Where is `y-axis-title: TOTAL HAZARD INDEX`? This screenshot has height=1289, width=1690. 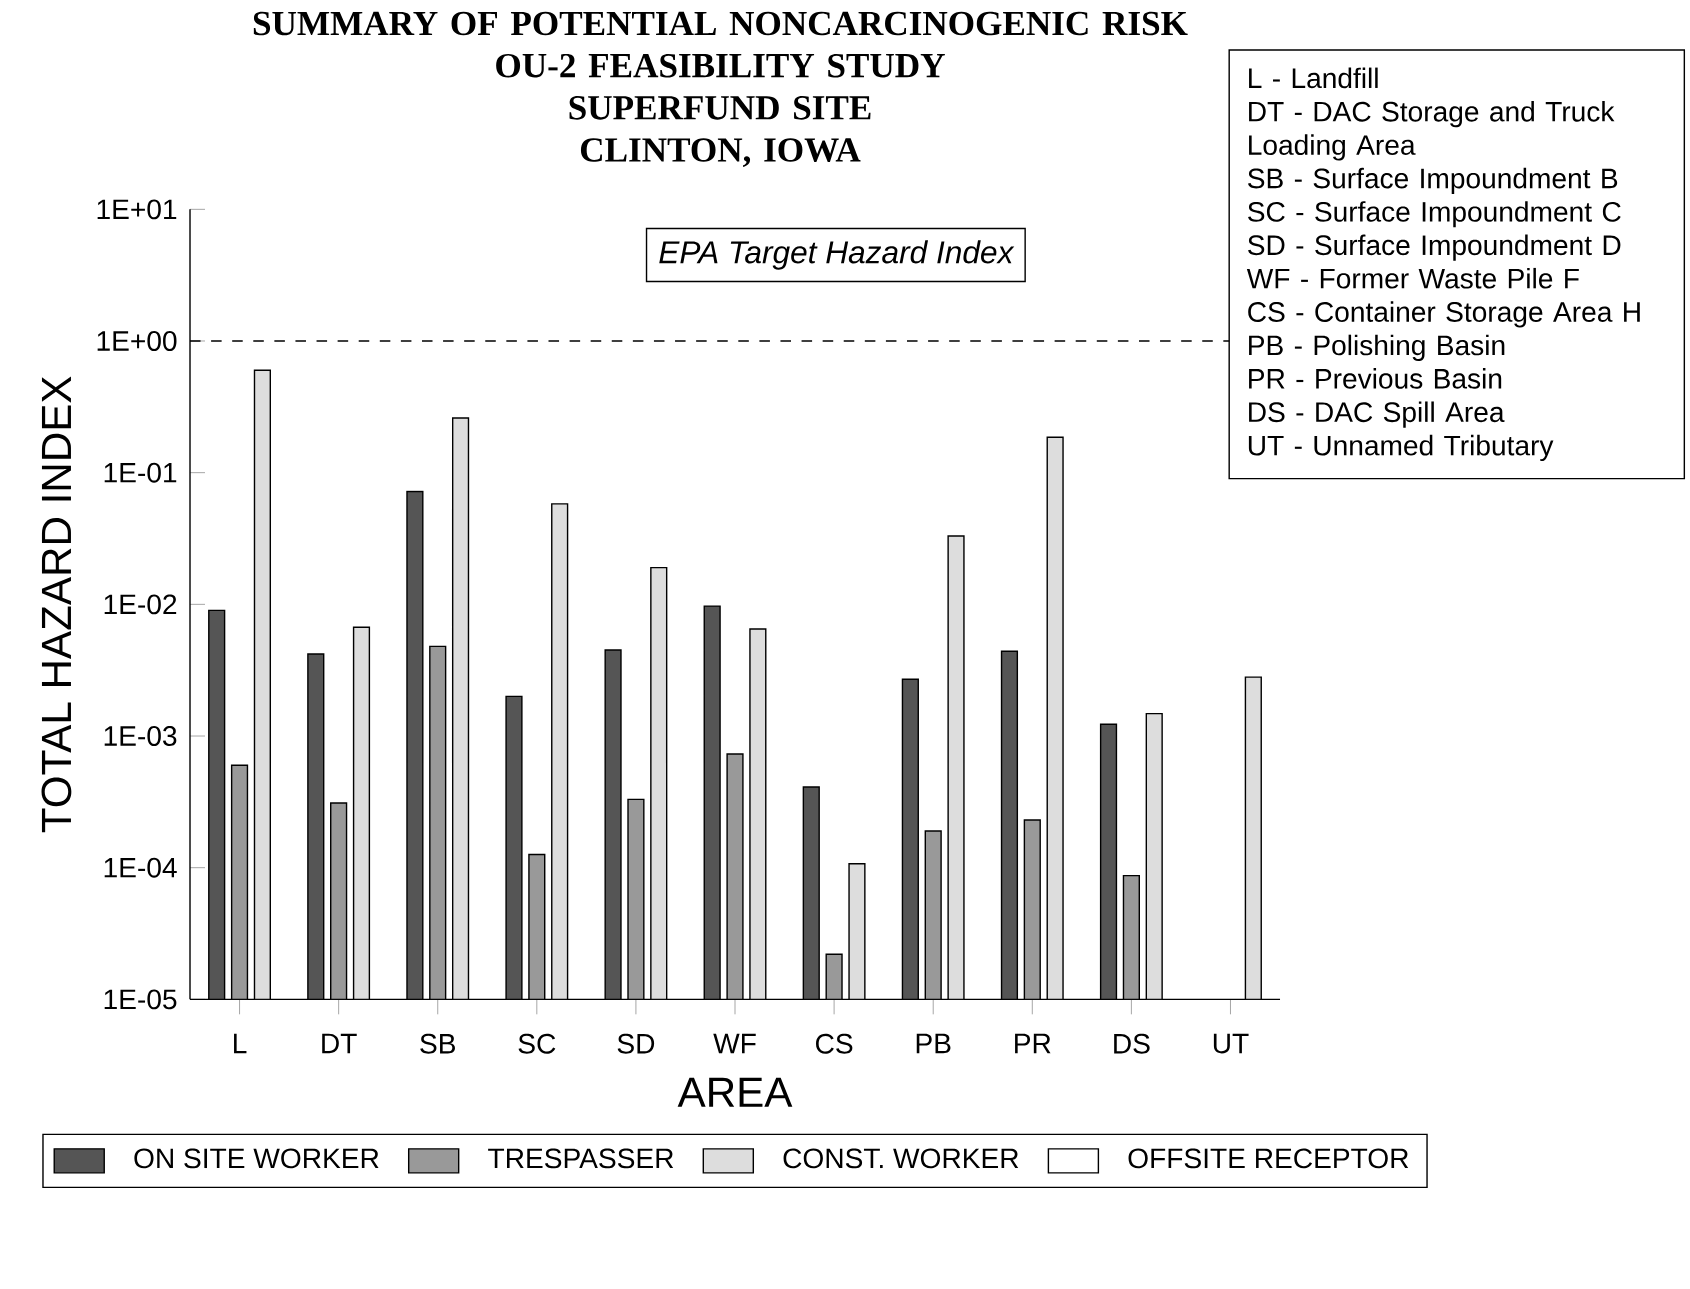 y-axis-title: TOTAL HAZARD INDEX is located at coordinates (56, 604).